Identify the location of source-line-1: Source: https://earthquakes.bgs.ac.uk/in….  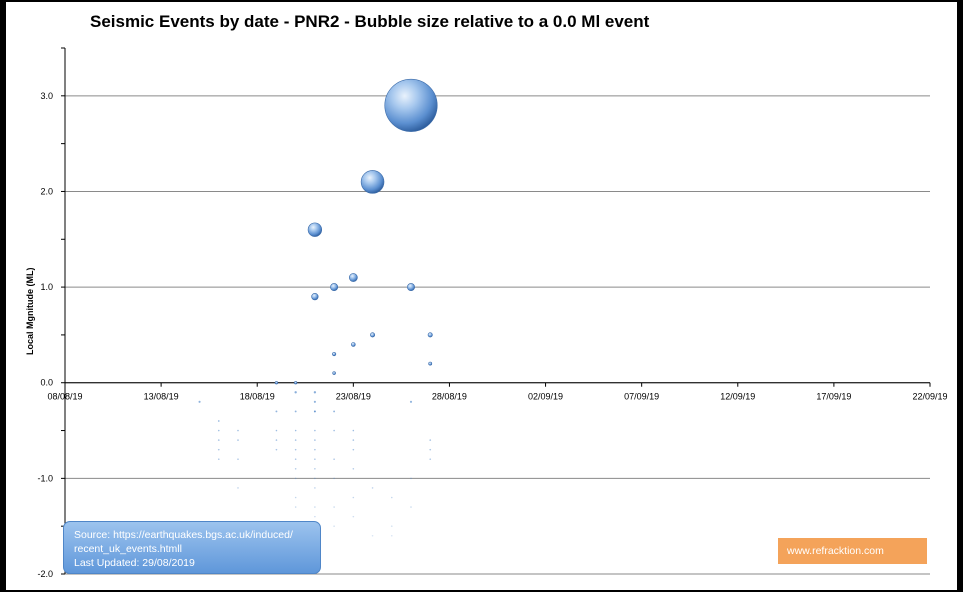
(183, 535).